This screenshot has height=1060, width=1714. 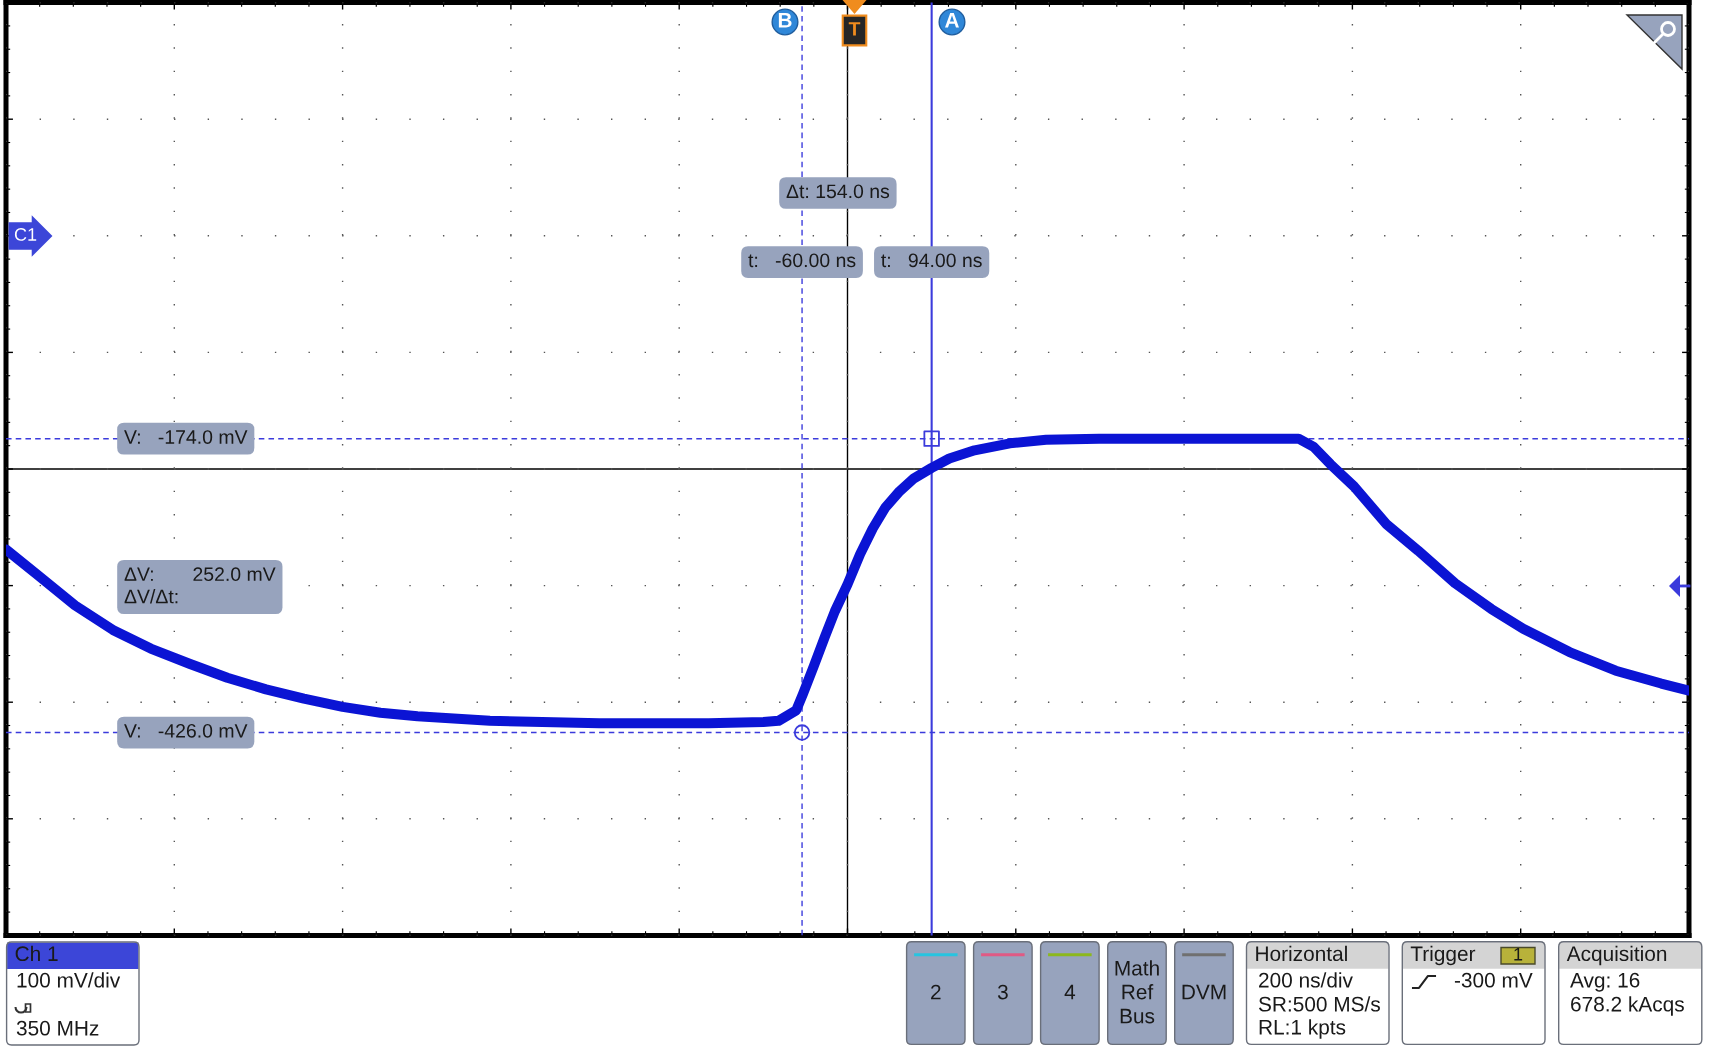 I want to click on annotation: T, so click(x=854, y=29).